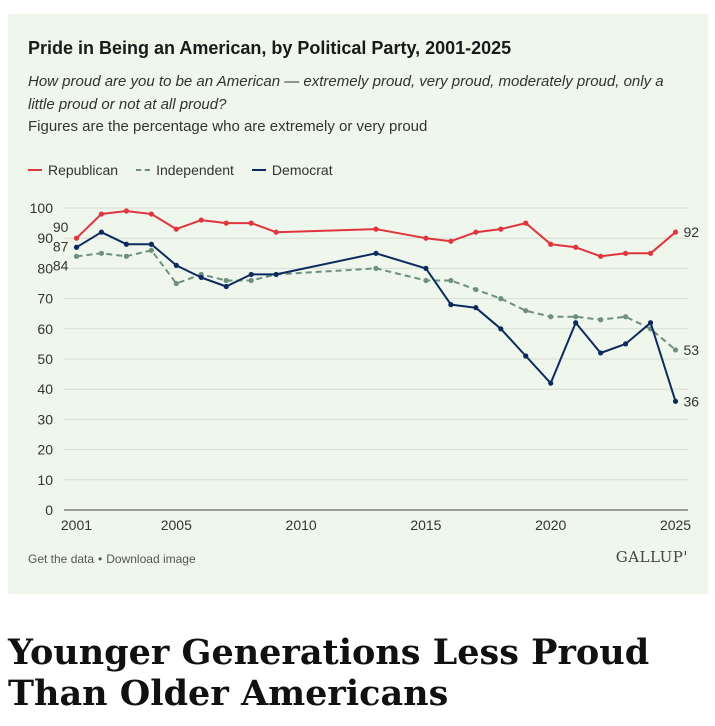 The height and width of the screenshot is (726, 715). Describe the element at coordinates (526, 223) in the screenshot. I see `point-republican-2019` at that location.